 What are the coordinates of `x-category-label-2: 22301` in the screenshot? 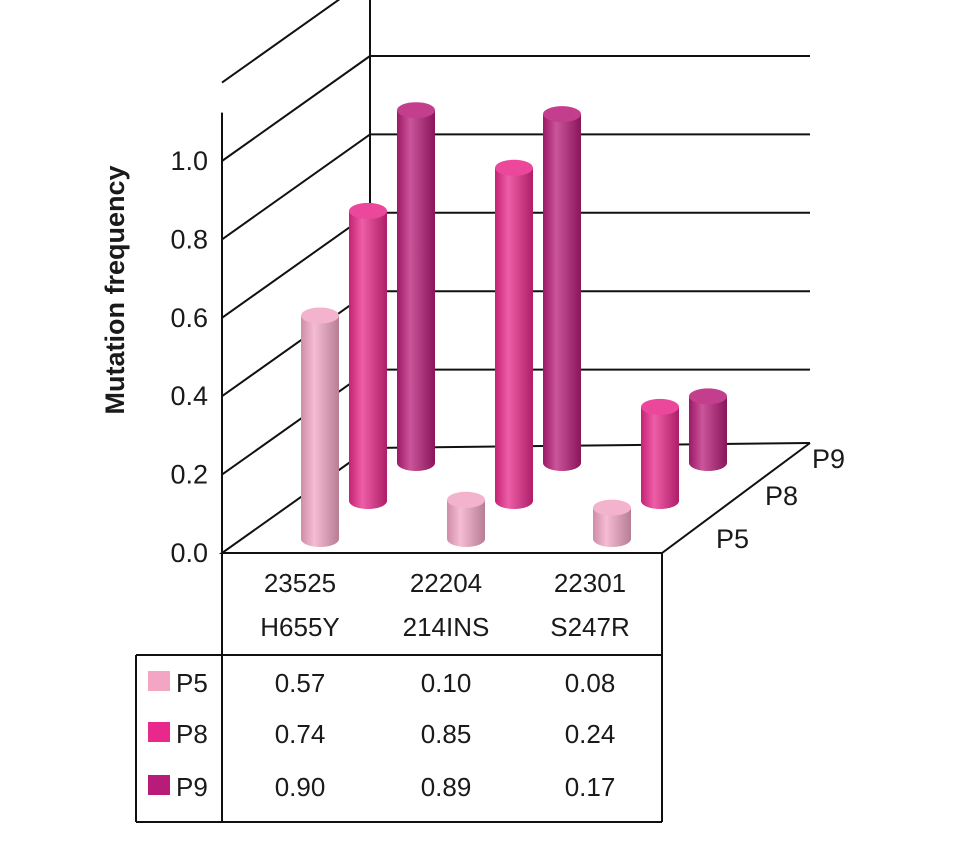 It's located at (590, 583).